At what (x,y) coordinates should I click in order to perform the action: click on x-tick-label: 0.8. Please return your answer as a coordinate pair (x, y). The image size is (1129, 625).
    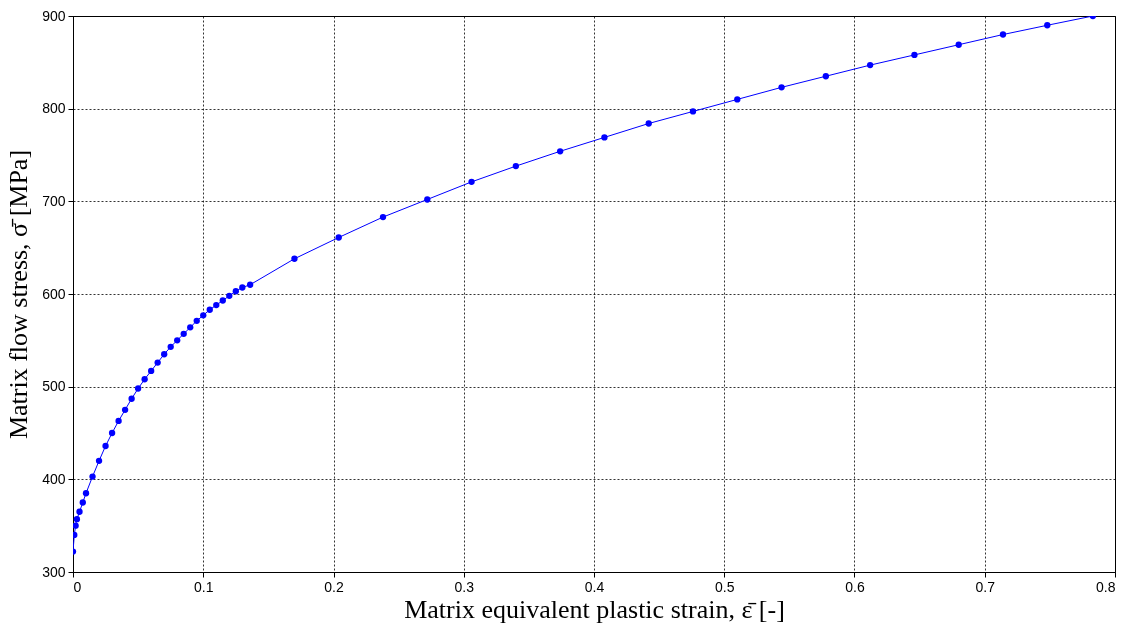
    Looking at the image, I should click on (1106, 586).